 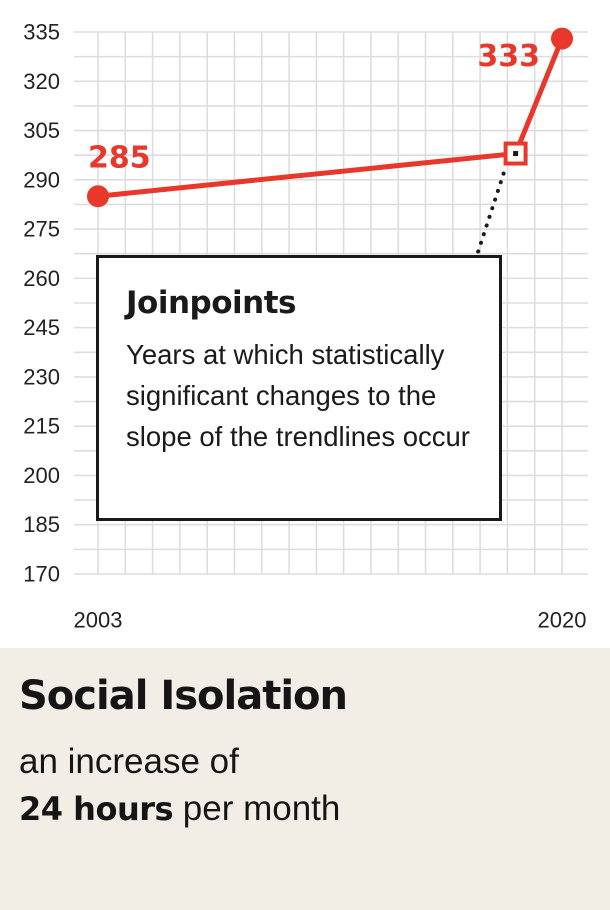 What do you see at coordinates (516, 154) in the screenshot?
I see `joinpoint-marker-center` at bounding box center [516, 154].